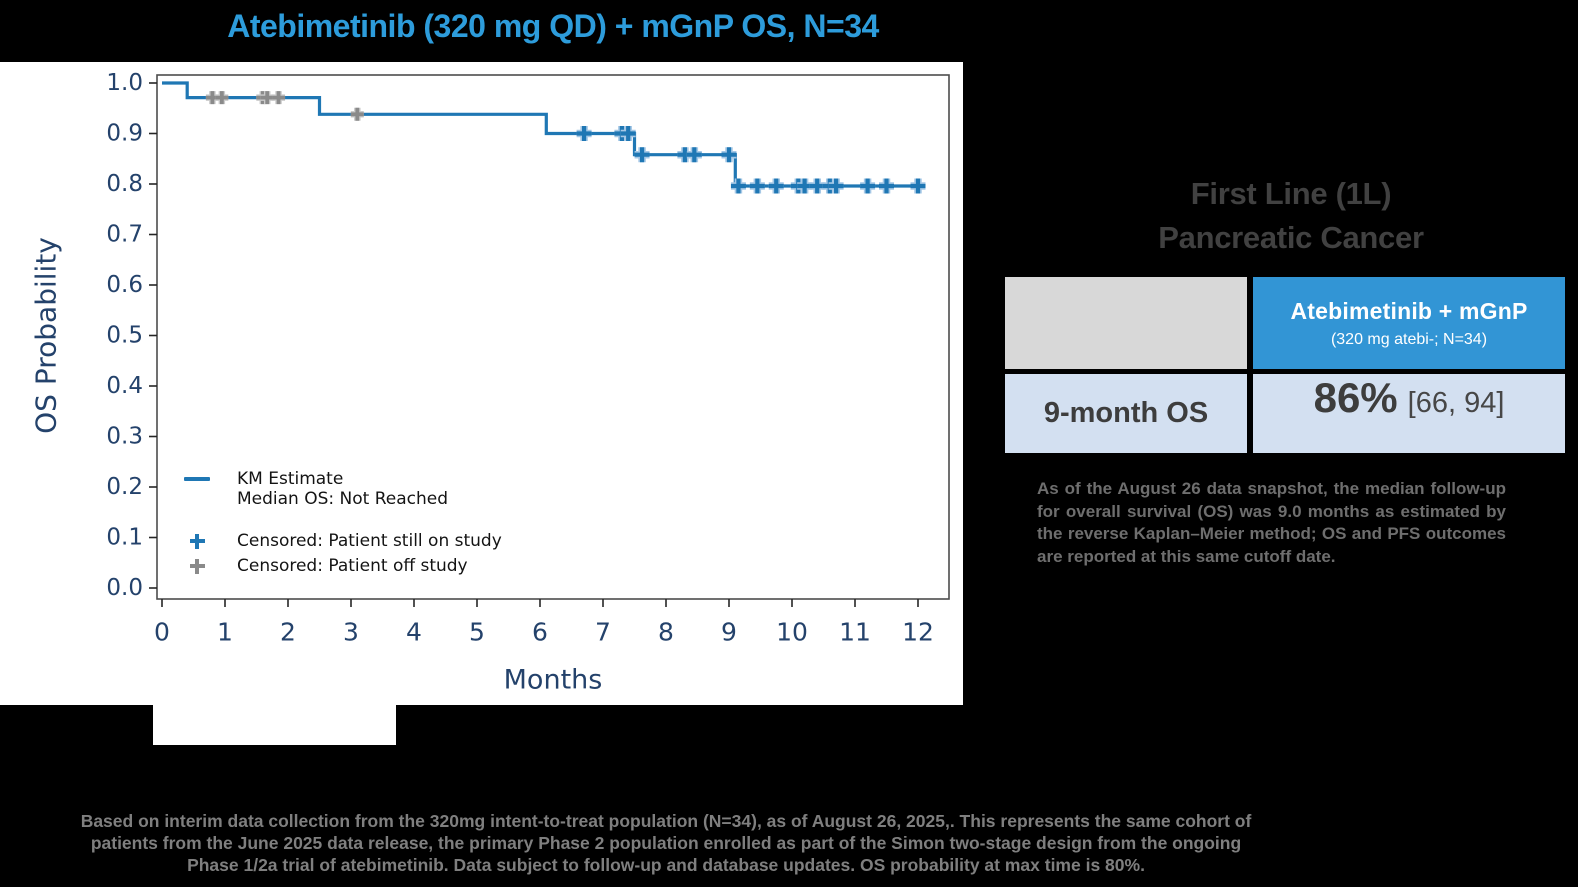 Image resolution: width=1578 pixels, height=887 pixels. I want to click on x-tick-label: 9, so click(729, 632).